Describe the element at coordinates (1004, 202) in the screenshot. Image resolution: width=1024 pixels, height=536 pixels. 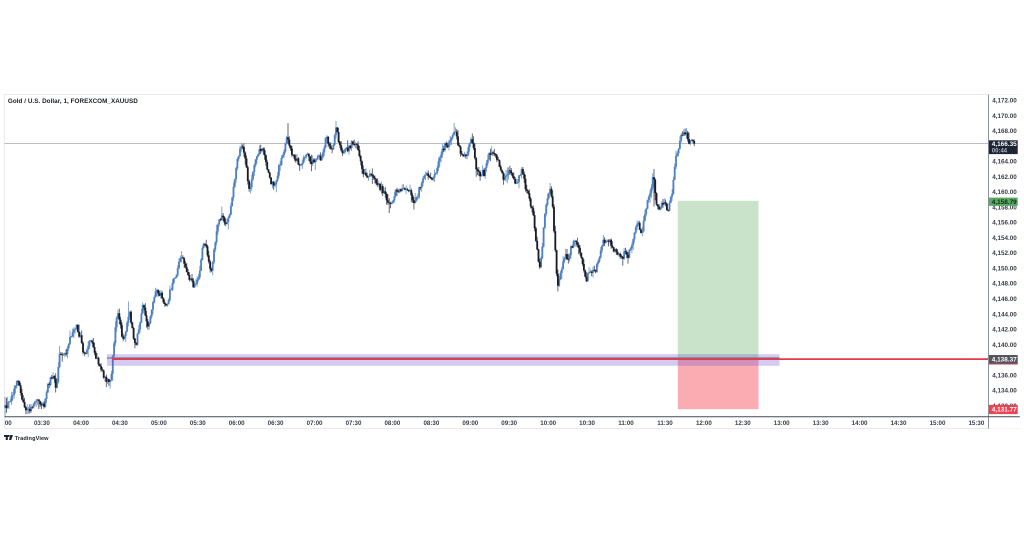
I see `svg-text: 4,158.79` at that location.